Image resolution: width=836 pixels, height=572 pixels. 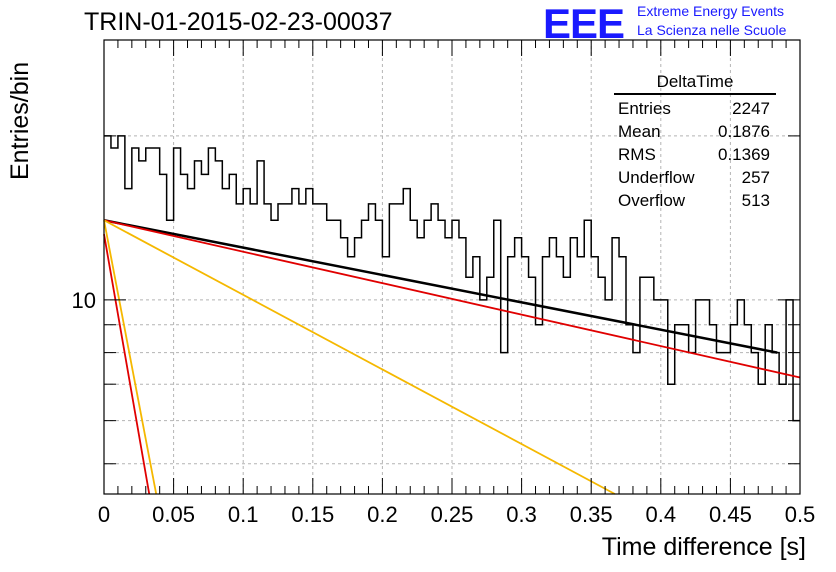 What do you see at coordinates (173, 514) in the screenshot?
I see `x-tick-label: 0.05` at bounding box center [173, 514].